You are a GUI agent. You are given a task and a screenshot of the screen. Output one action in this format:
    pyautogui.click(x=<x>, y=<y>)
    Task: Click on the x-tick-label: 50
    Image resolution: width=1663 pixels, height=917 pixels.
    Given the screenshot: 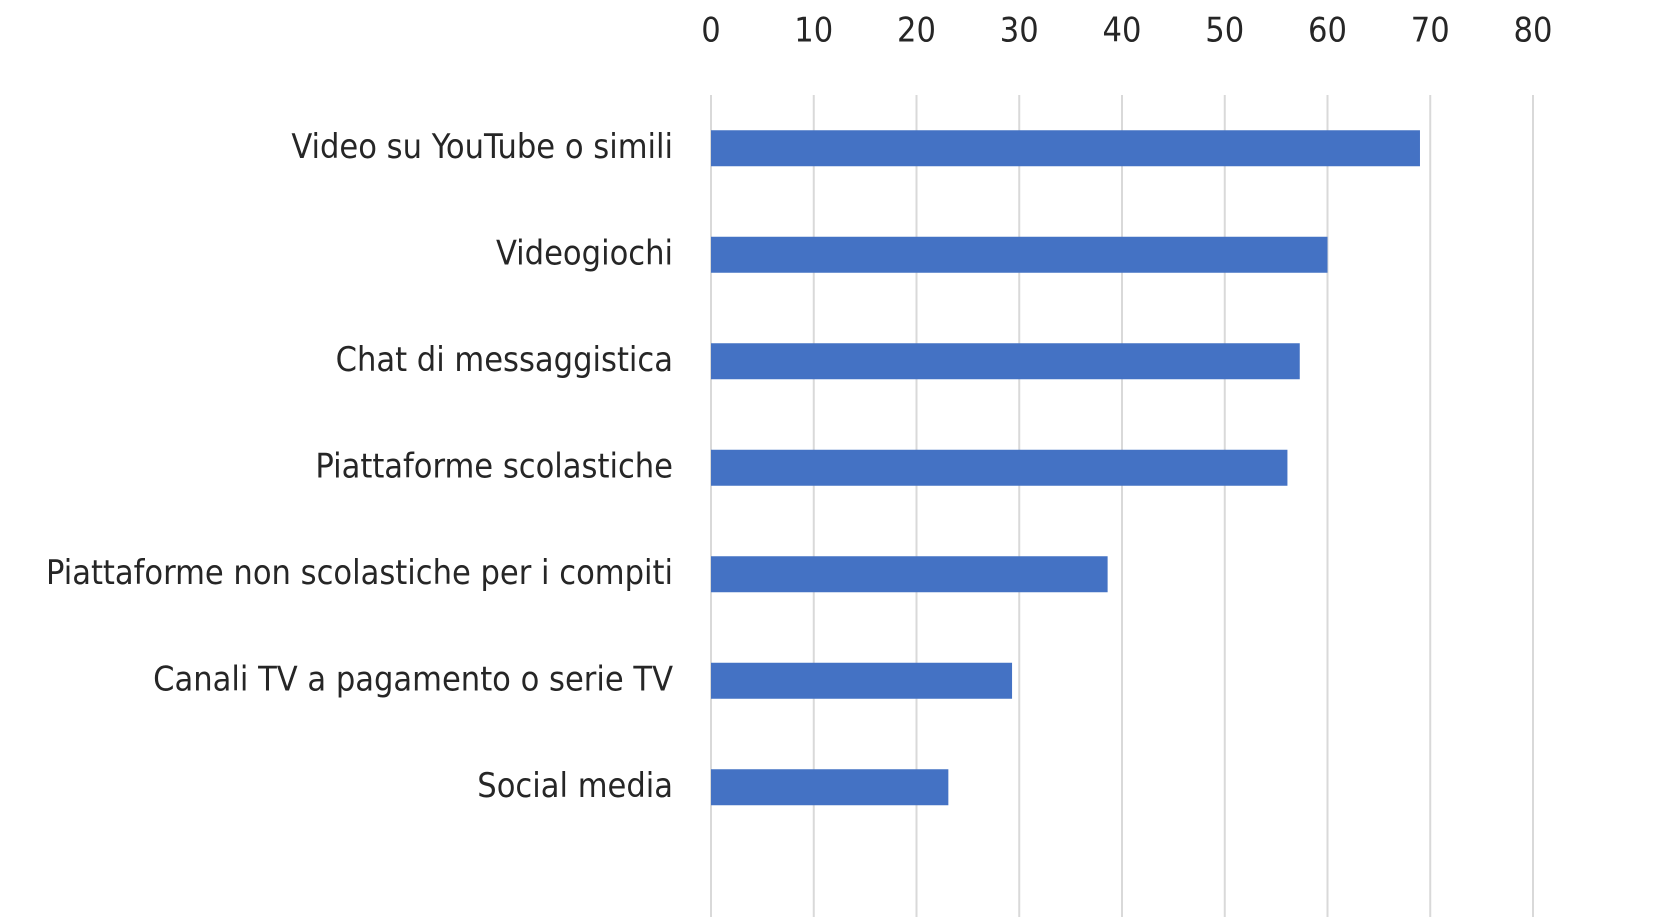 What is the action you would take?
    pyautogui.click(x=1224, y=31)
    